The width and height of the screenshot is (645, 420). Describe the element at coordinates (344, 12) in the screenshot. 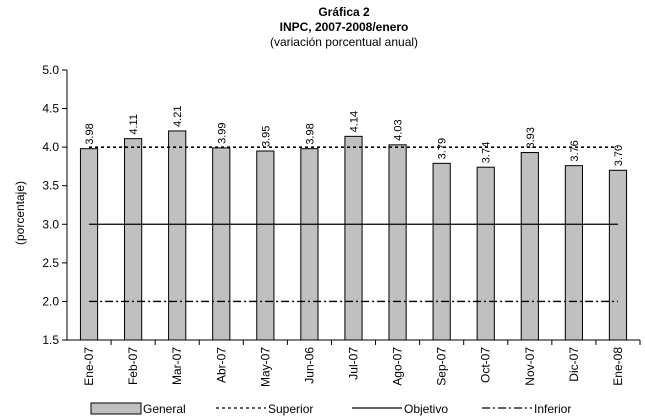

I see `chart-title: Gráfica 2` at that location.